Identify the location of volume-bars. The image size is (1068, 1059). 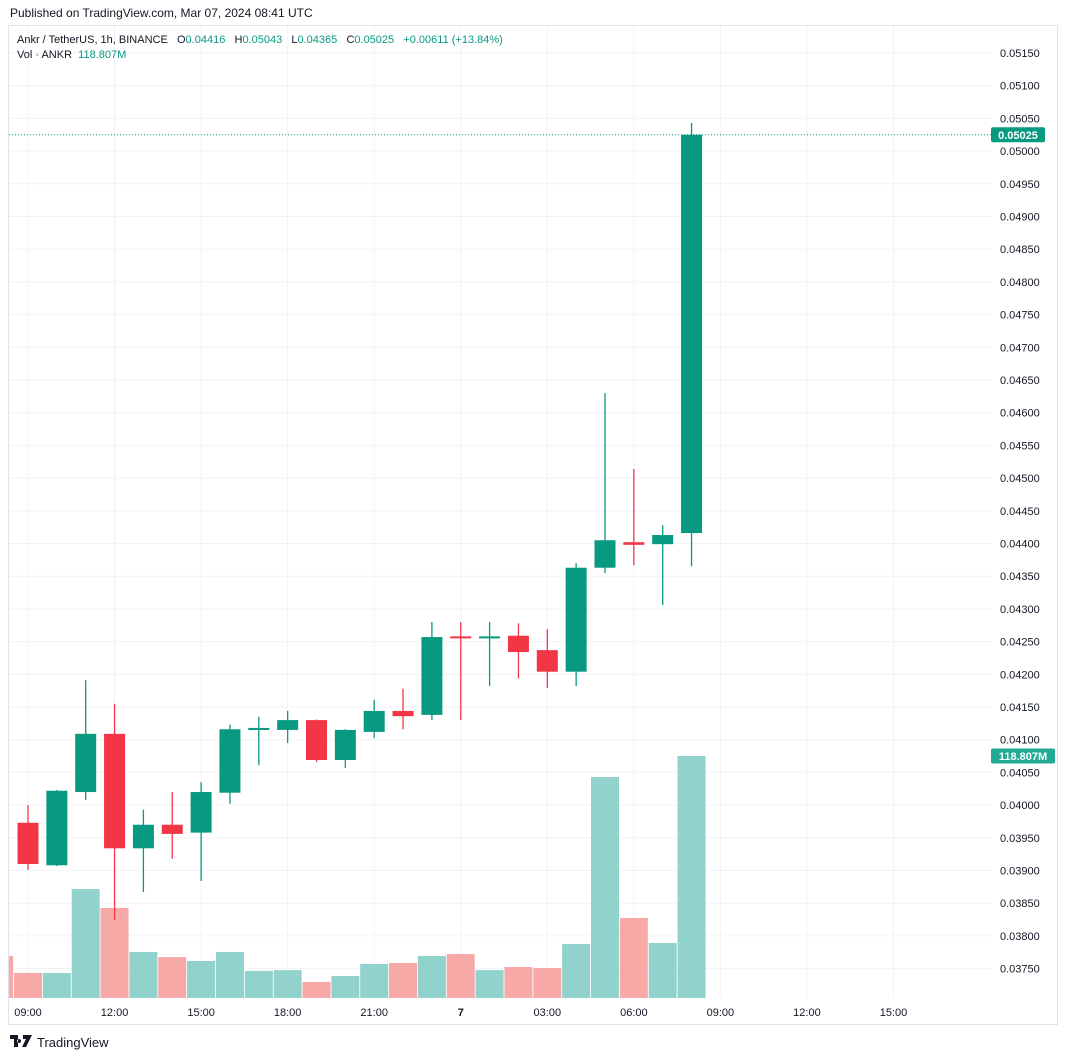
(357, 877).